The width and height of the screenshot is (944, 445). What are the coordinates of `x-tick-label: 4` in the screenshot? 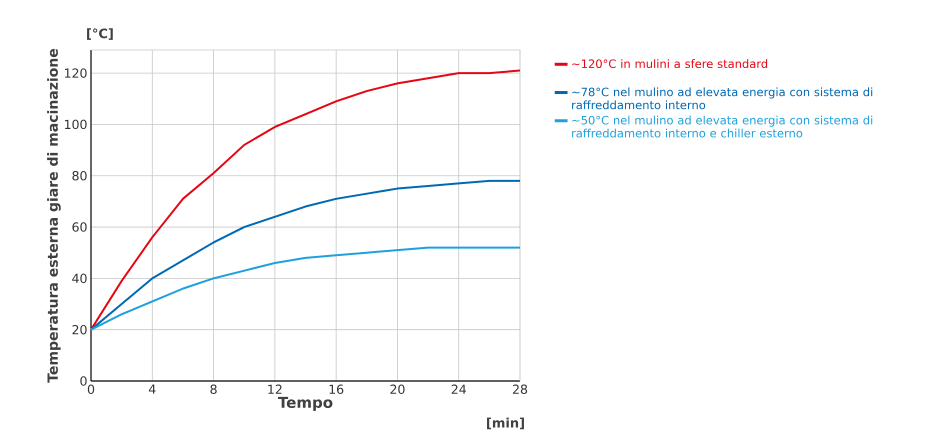 It's located at (152, 389).